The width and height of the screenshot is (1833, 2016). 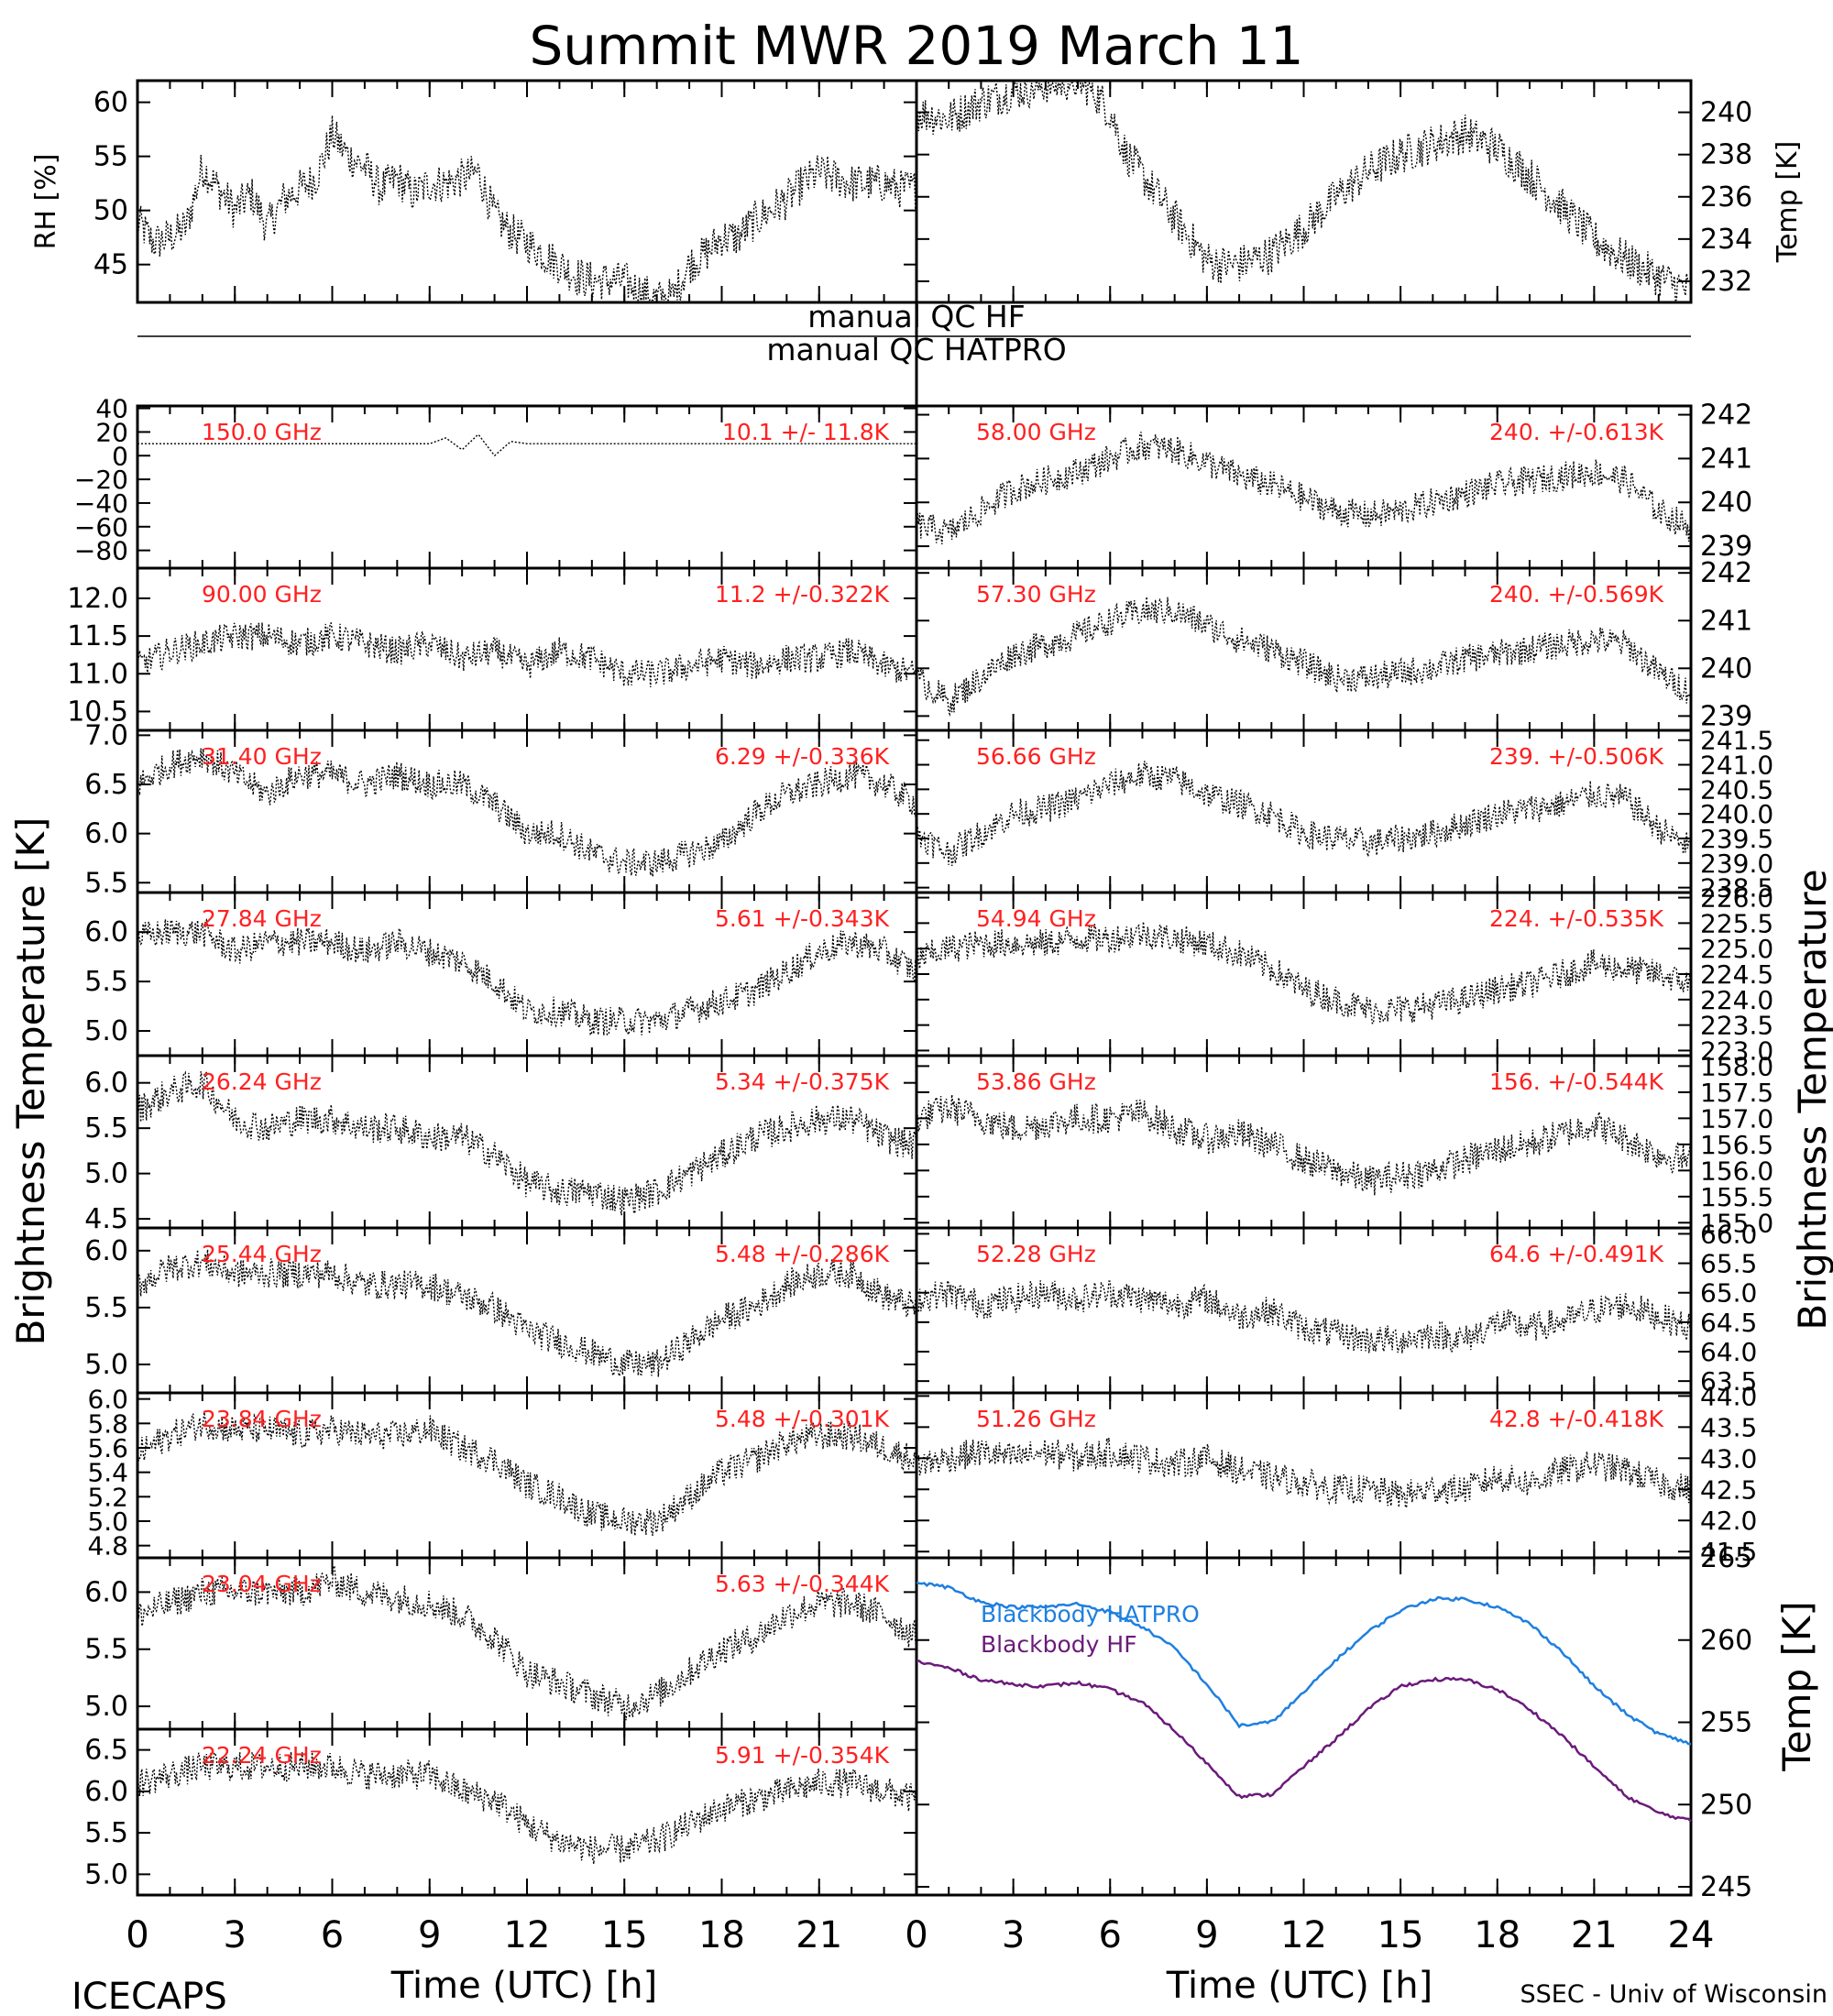 What do you see at coordinates (1576, 432) in the screenshot?
I see `stat-label: 240. +/-0.613K` at bounding box center [1576, 432].